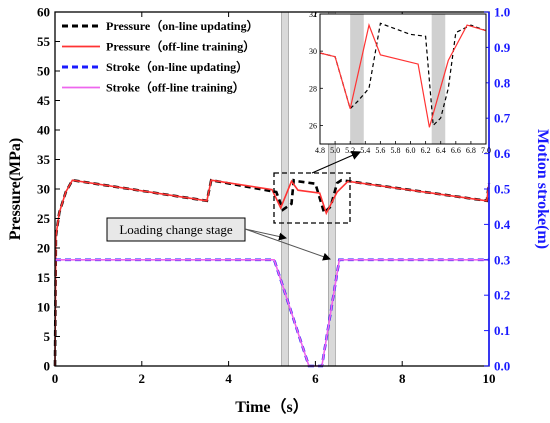  I want to click on y-left-tick-label: 55, so click(44, 41).